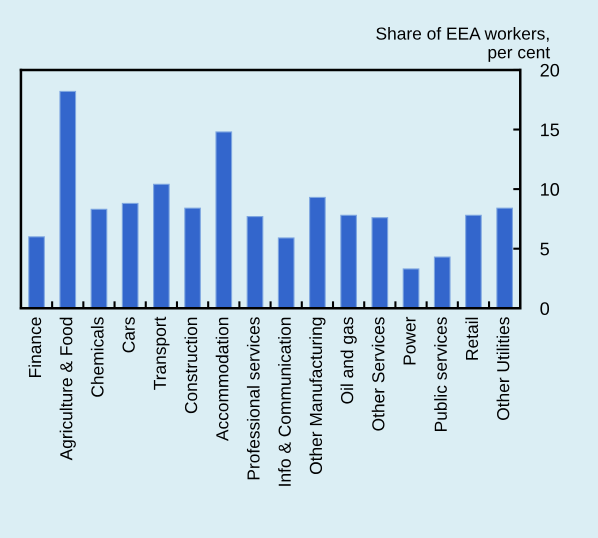 The image size is (598, 538). What do you see at coordinates (97, 357) in the screenshot?
I see `x-tick-label: Chemicals` at bounding box center [97, 357].